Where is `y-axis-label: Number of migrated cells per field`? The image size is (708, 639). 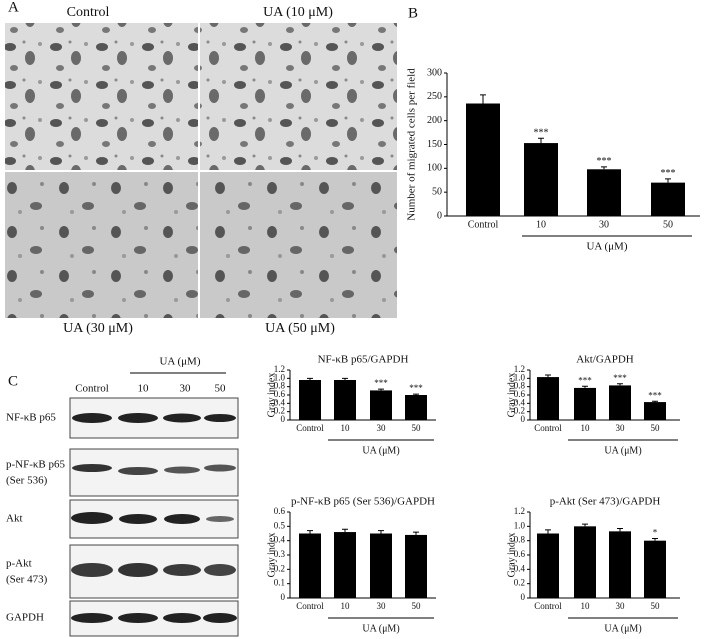 y-axis-label: Number of migrated cells per field is located at coordinates (412, 144).